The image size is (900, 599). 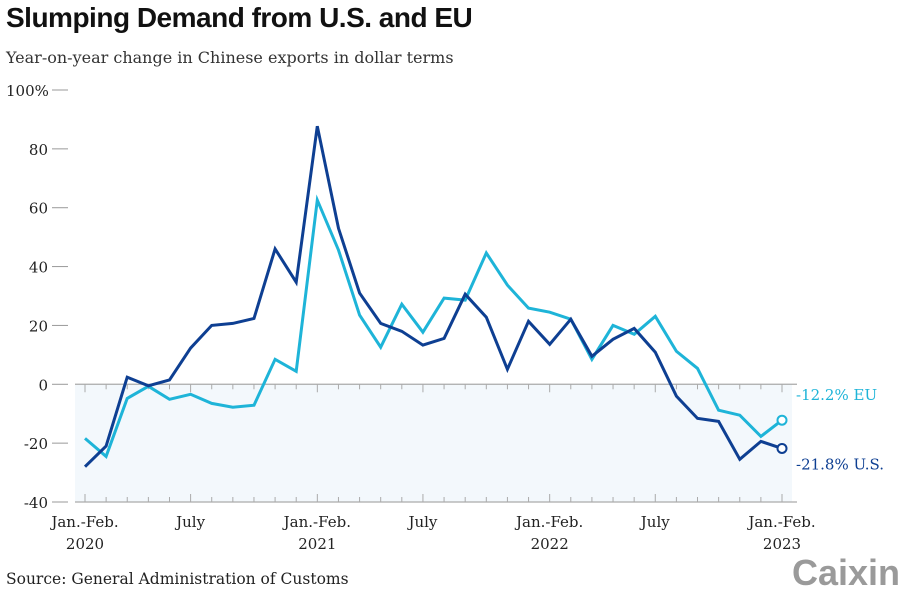 I want to click on y-tick-label: 100%, so click(x=27, y=91).